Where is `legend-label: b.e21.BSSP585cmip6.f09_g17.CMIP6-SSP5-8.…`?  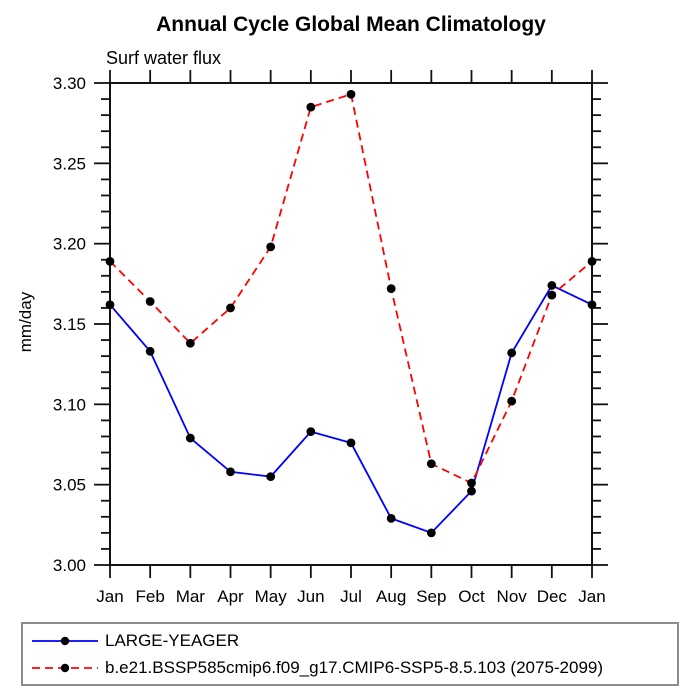
legend-label: b.e21.BSSP585cmip6.f09_g17.CMIP6-SSP5-8.… is located at coordinates (354, 667).